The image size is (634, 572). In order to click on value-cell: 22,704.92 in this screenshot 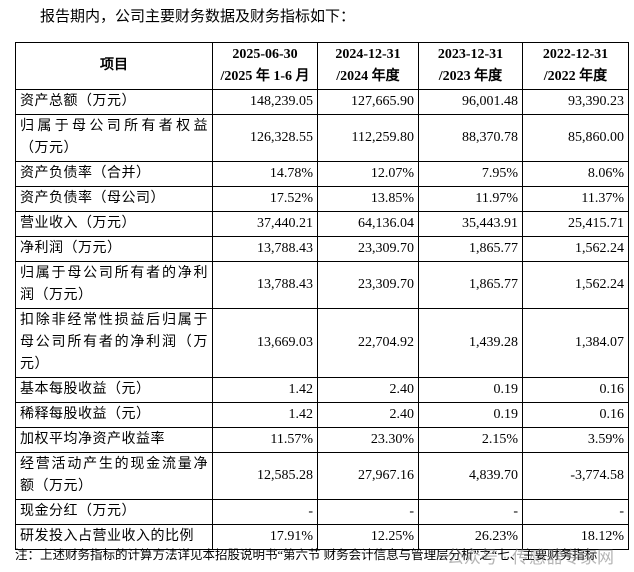, I will do `click(368, 343)`.